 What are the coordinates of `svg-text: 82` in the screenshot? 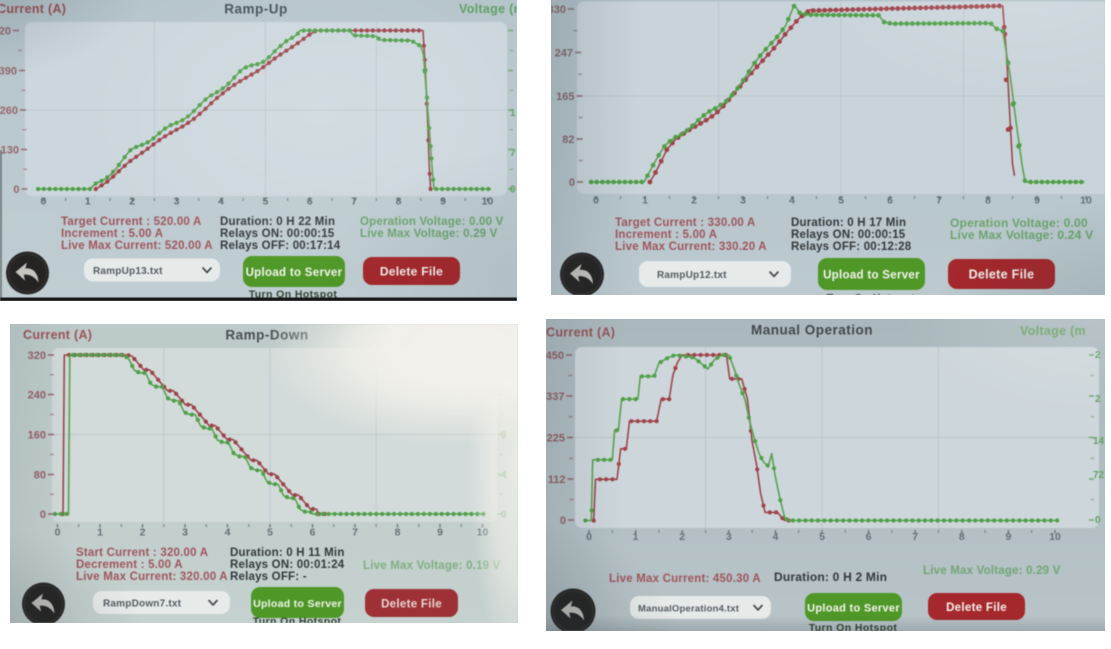 It's located at (568, 140).